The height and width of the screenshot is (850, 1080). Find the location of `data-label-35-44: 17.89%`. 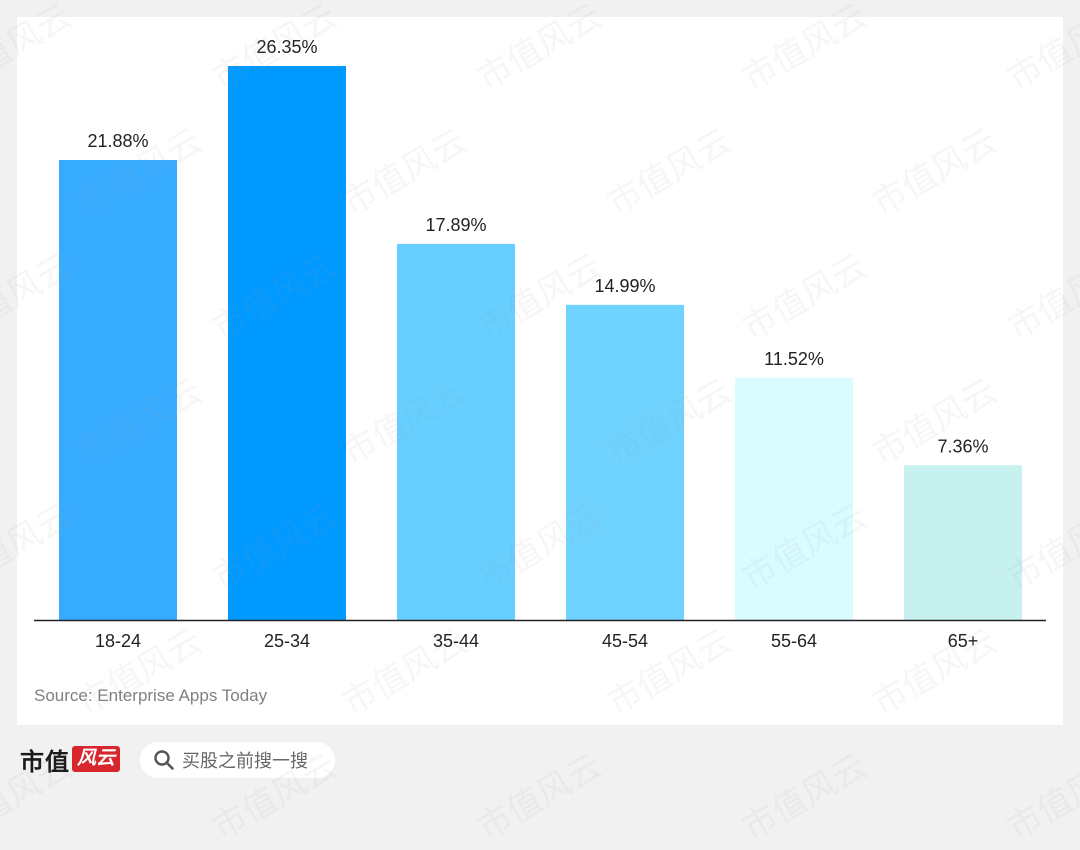

data-label-35-44: 17.89% is located at coordinates (455, 225).